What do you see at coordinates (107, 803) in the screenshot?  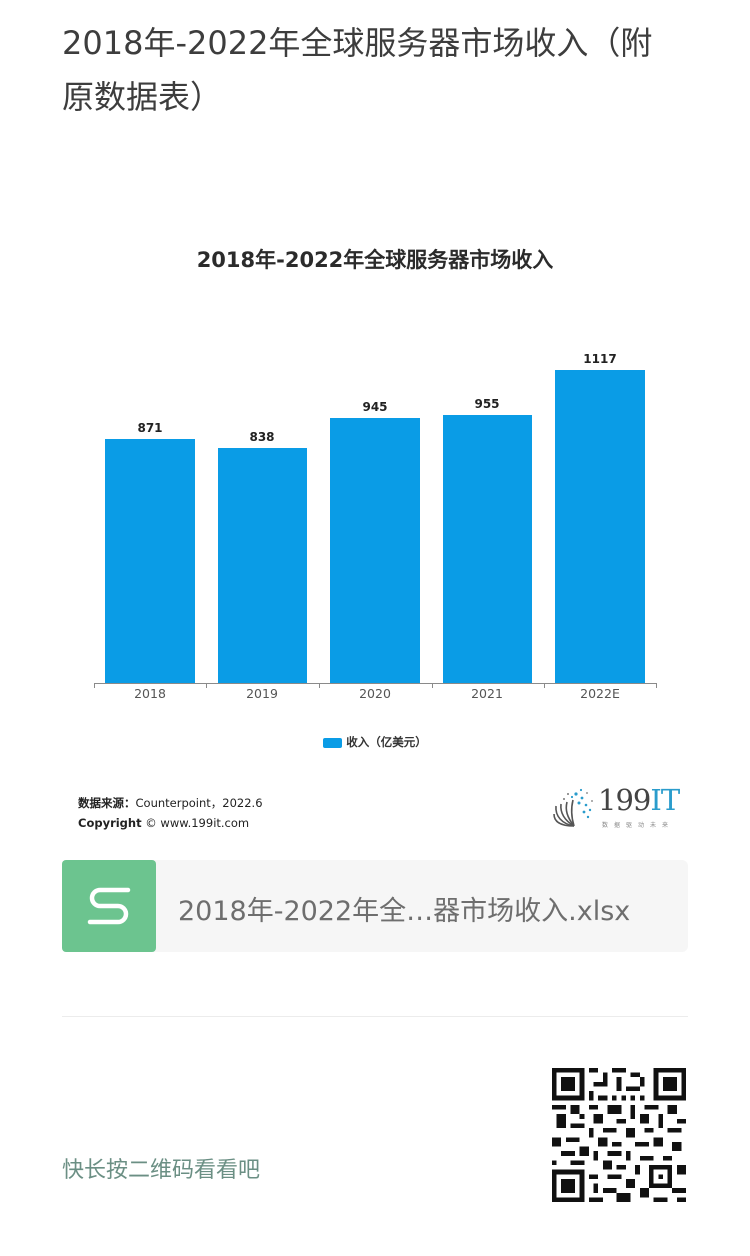 I see `source-label: 数据来源：` at bounding box center [107, 803].